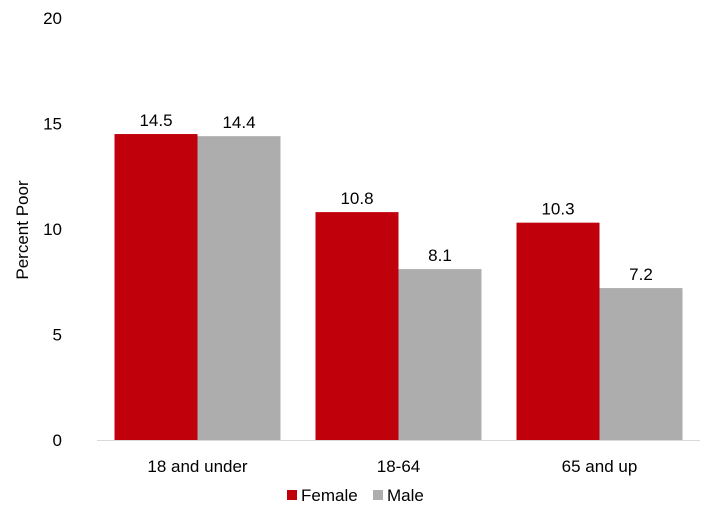 Image resolution: width=712 pixels, height=522 pixels. What do you see at coordinates (197, 466) in the screenshot?
I see `x-category-label: 18 and under` at bounding box center [197, 466].